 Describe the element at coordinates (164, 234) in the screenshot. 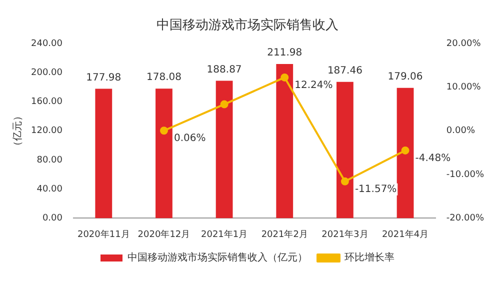

I see `x-tick-label: 2020年12月` at that location.